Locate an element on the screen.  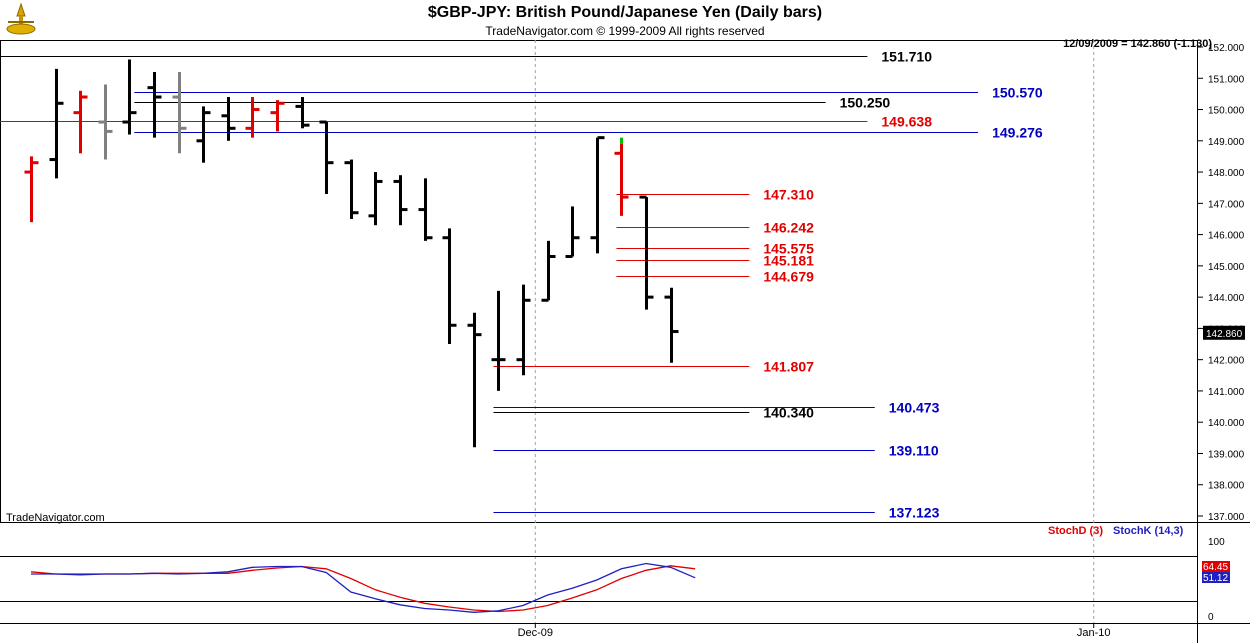
price-tick-label: 142.000 is located at coordinates (1226, 361).